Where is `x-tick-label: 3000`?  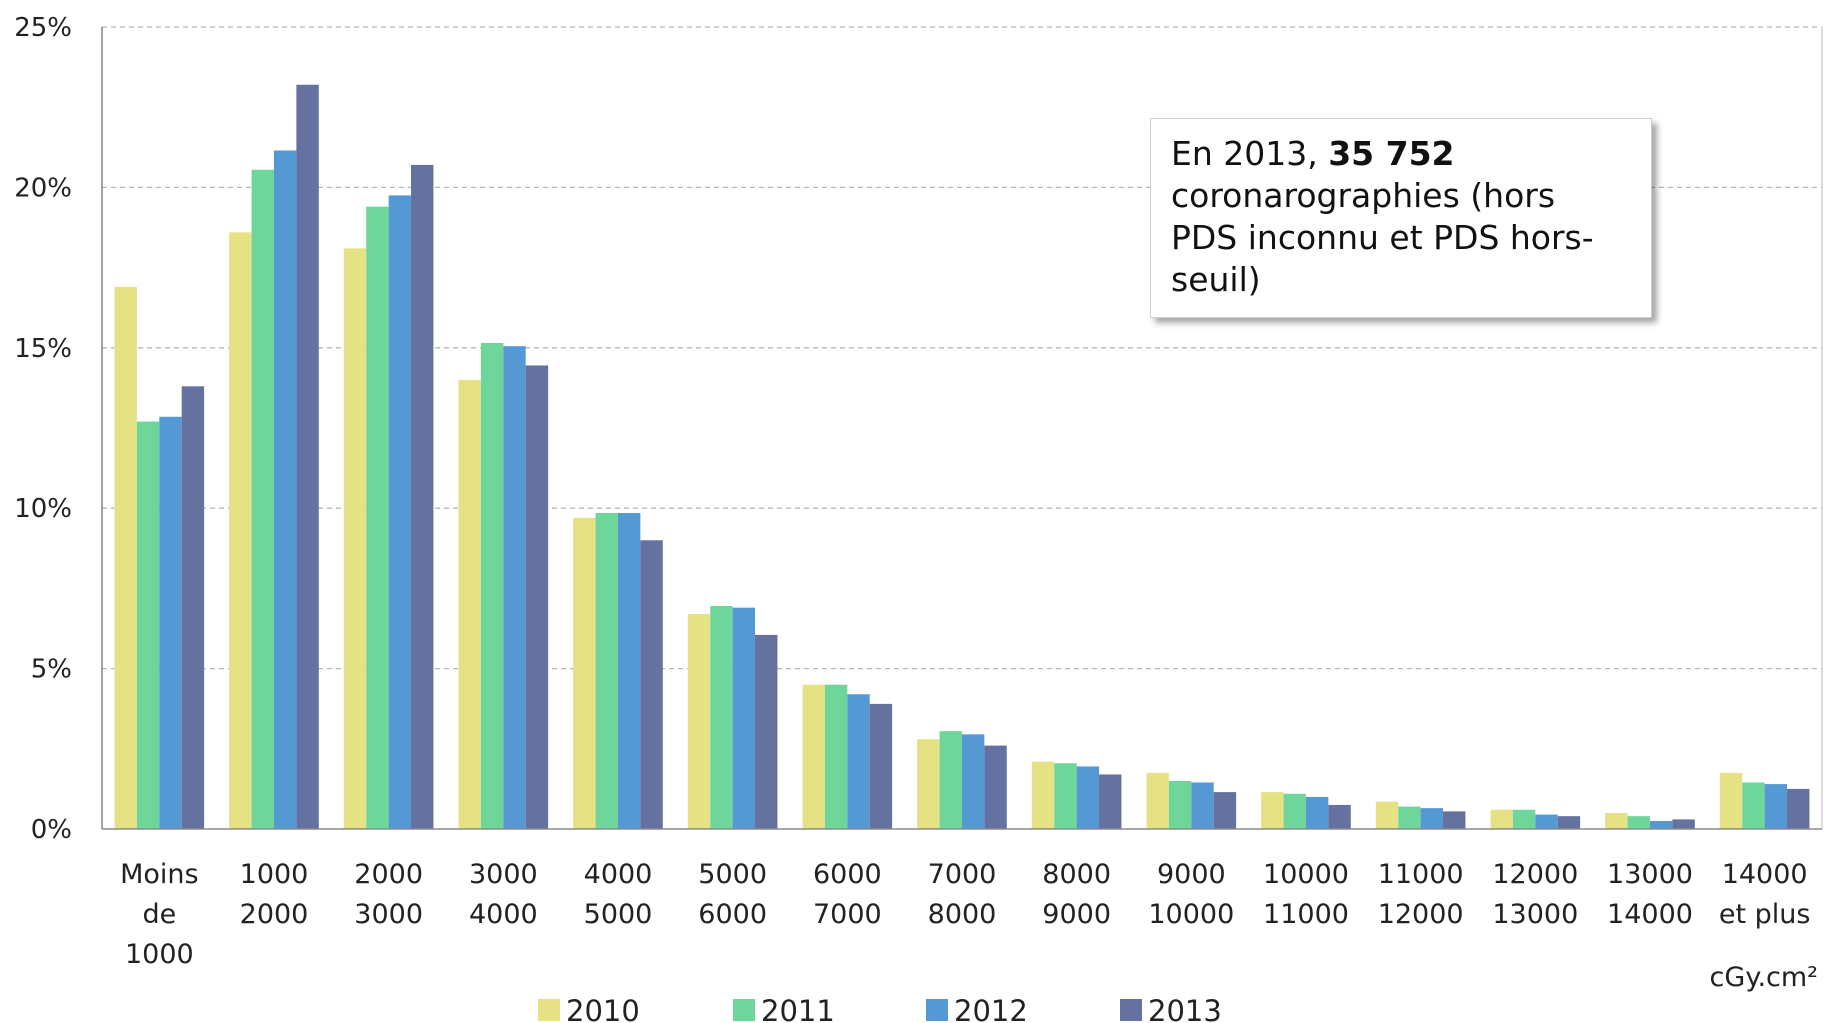
x-tick-label: 3000 is located at coordinates (503, 874).